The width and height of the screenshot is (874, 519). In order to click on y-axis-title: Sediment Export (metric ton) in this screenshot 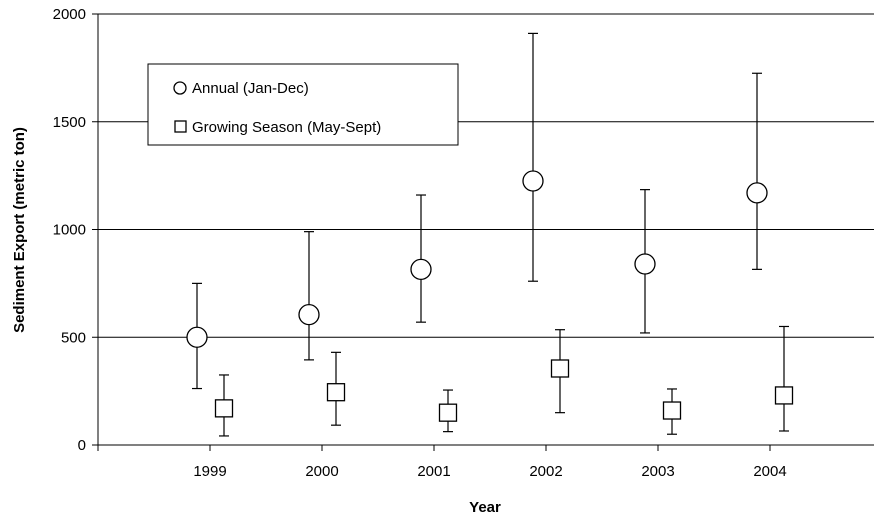, I will do `click(19, 230)`.